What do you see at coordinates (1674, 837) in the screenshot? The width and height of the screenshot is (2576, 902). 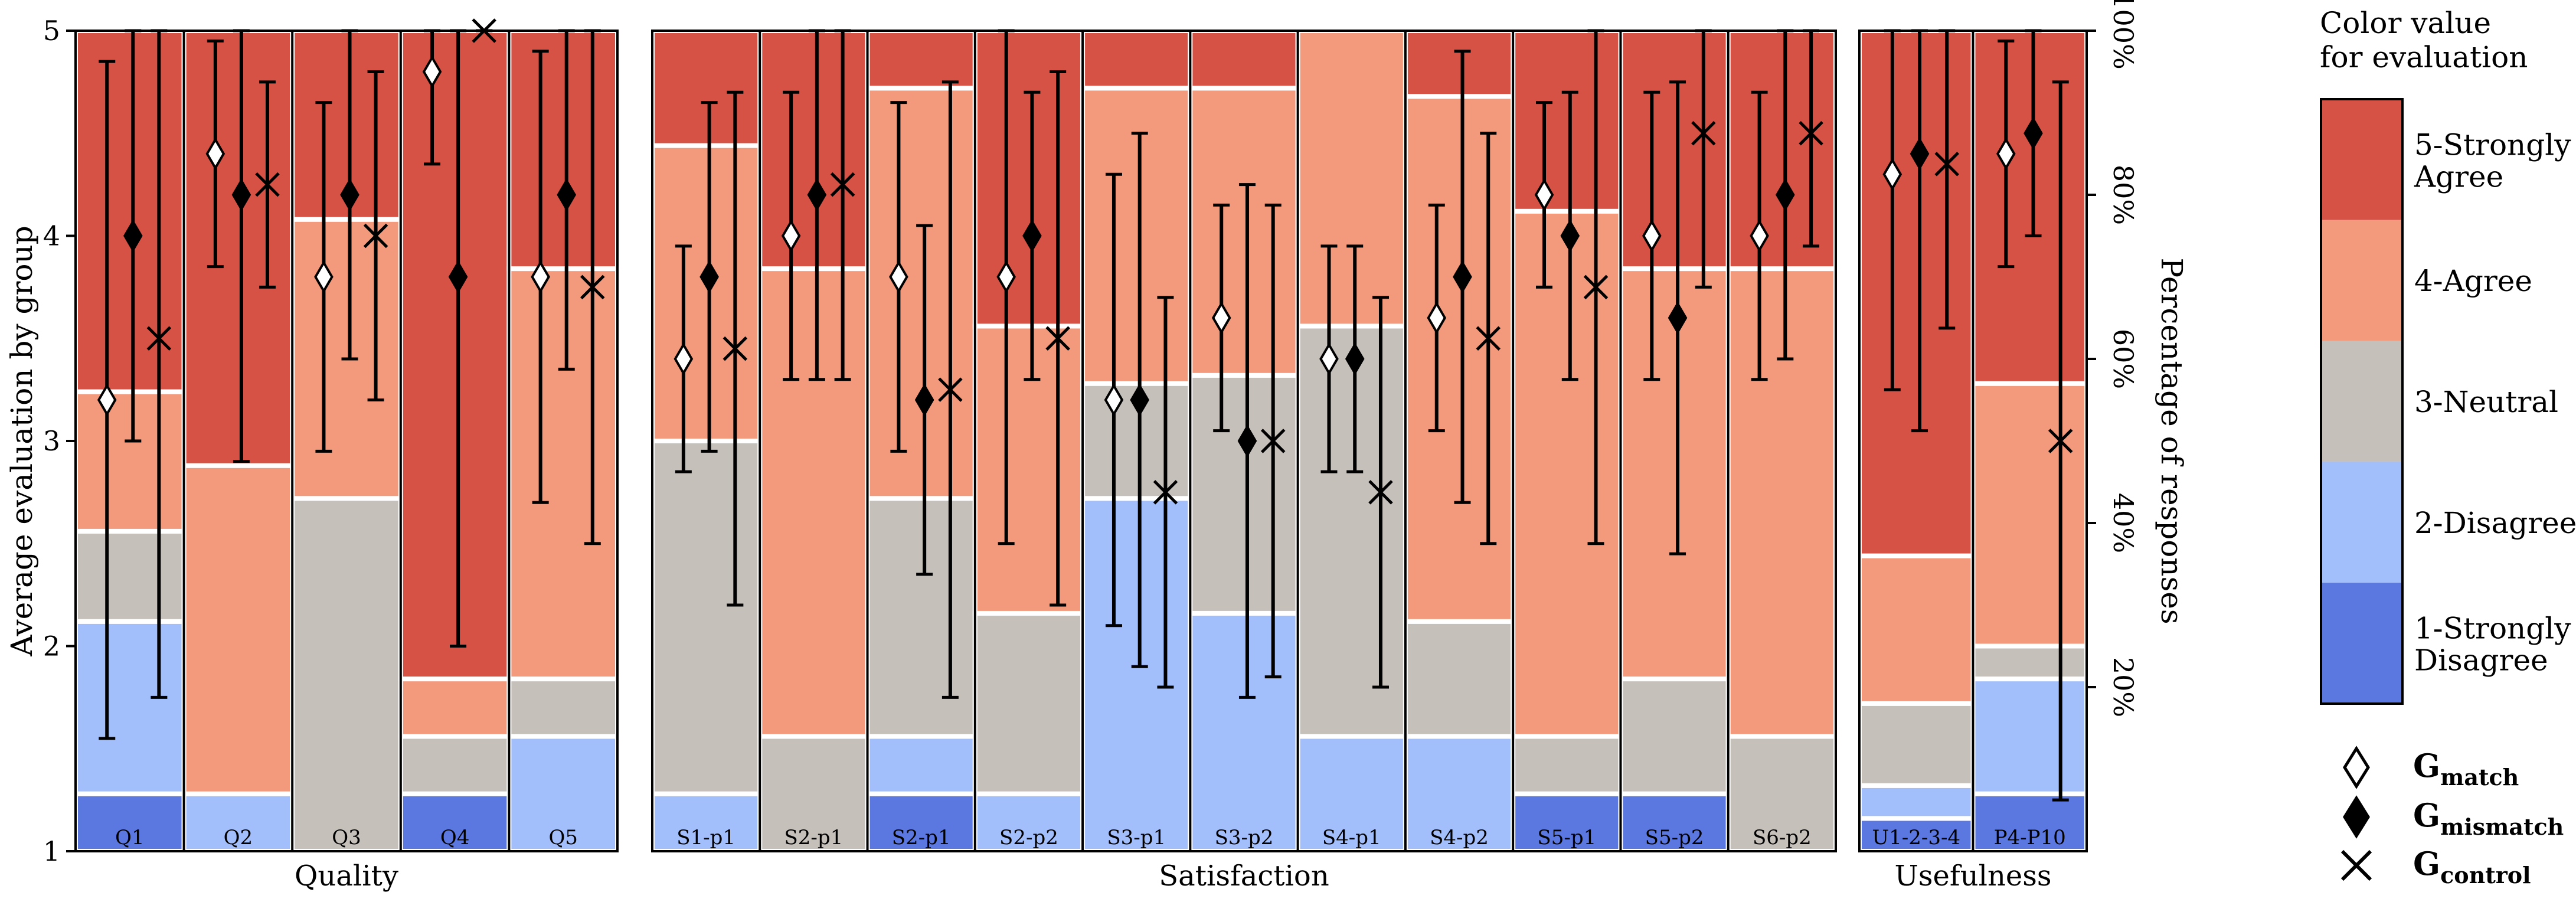 I see `bar-label: S5-p2` at bounding box center [1674, 837].